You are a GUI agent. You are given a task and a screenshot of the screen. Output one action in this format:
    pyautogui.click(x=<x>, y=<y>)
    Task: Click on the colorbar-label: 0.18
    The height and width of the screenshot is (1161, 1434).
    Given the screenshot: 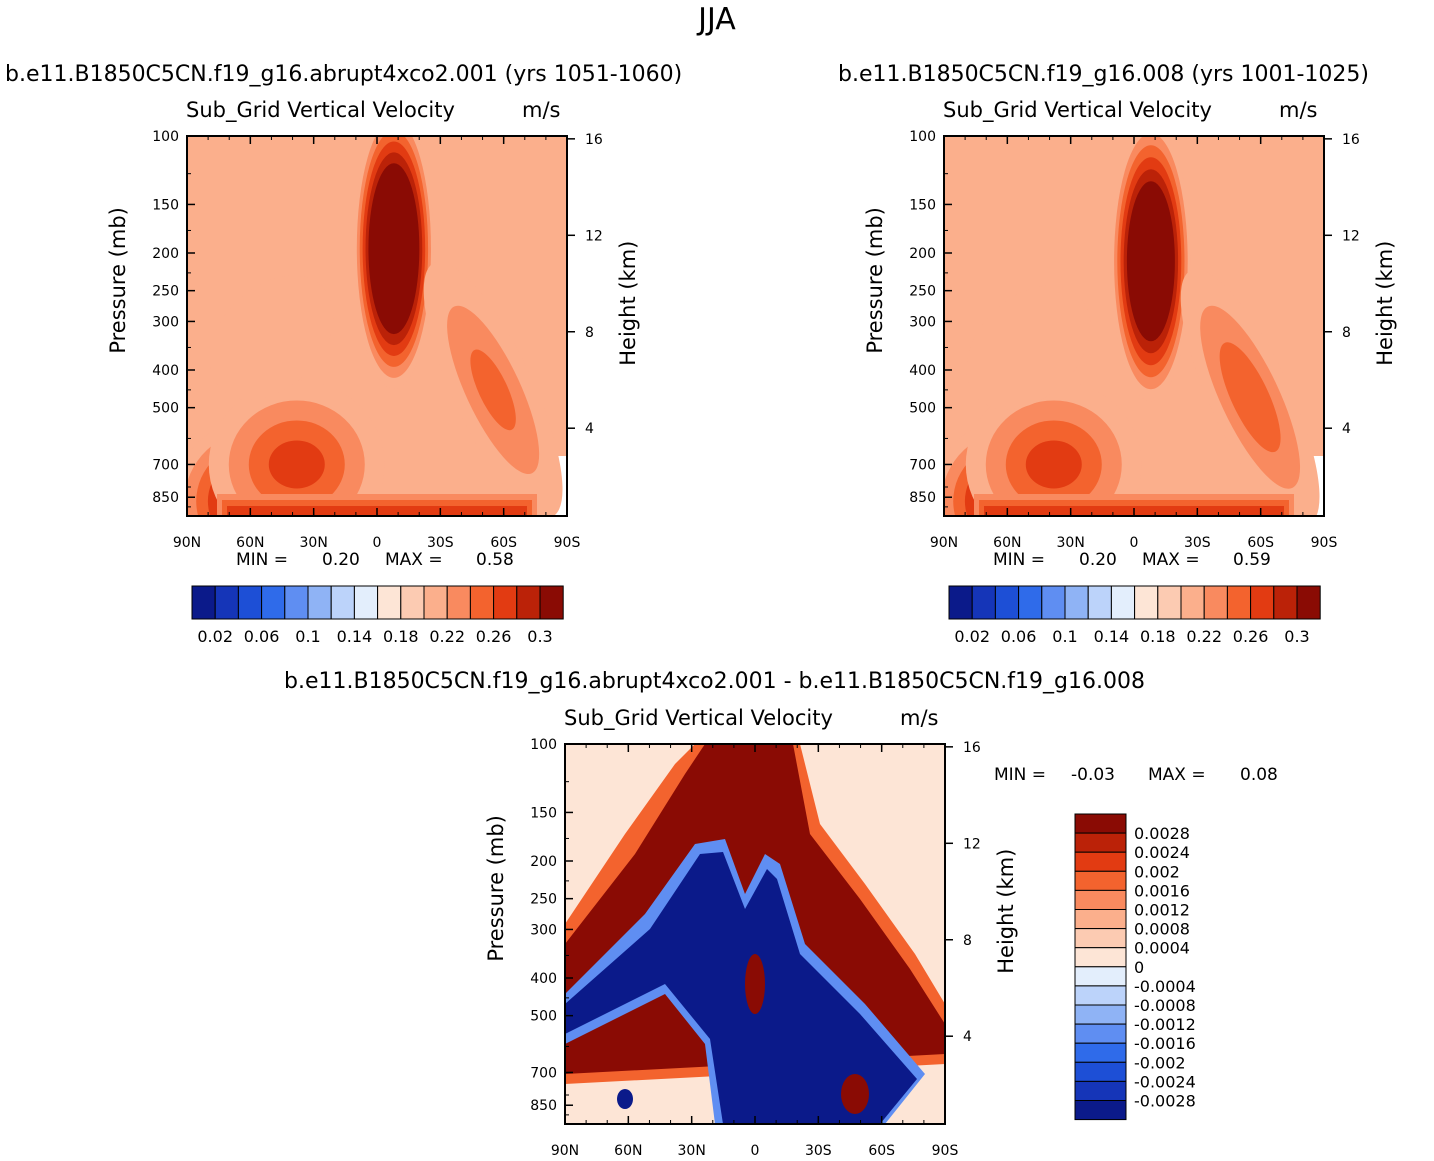 What is the action you would take?
    pyautogui.click(x=401, y=636)
    